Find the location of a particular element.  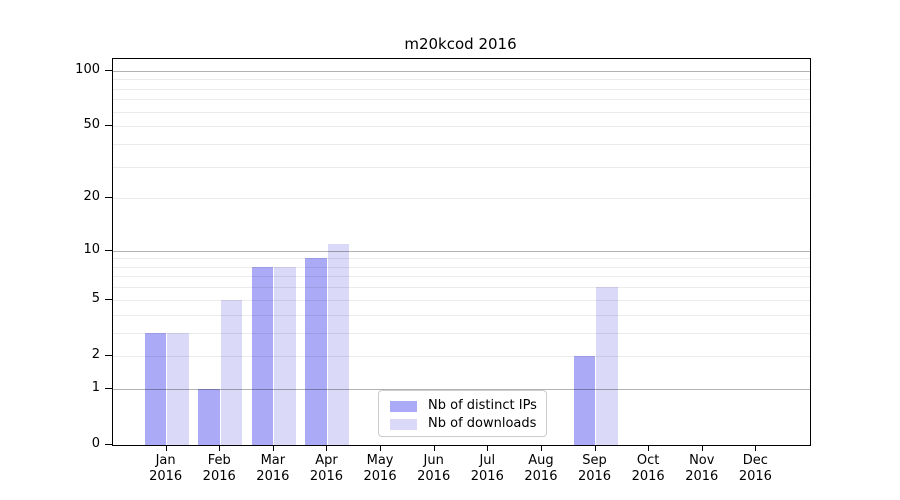

y-tick-label: 2 is located at coordinates (95, 354).